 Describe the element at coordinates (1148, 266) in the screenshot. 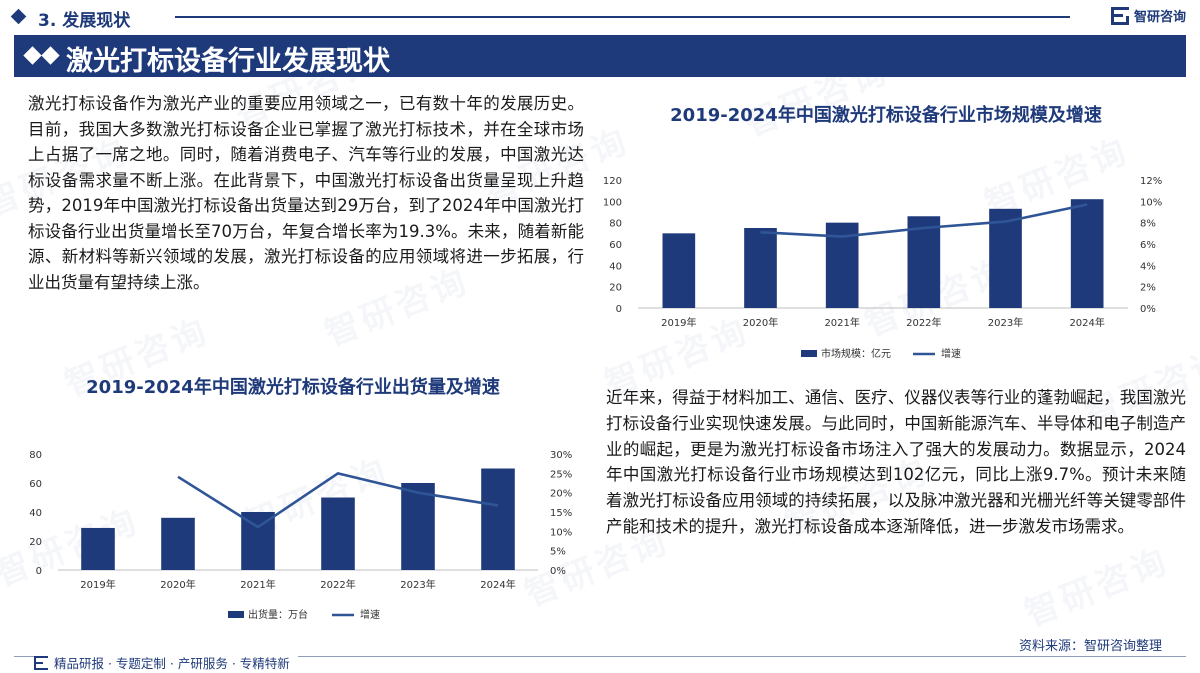

I see `y-right-tick-label: 4%` at that location.